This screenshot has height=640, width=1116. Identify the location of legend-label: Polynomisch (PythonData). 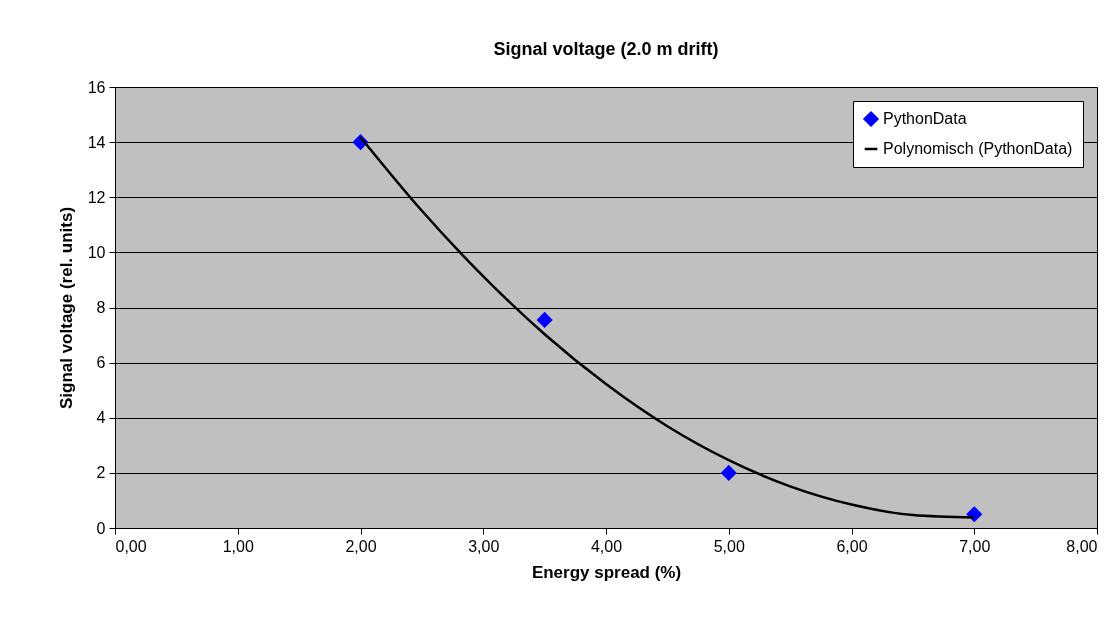
(978, 148).